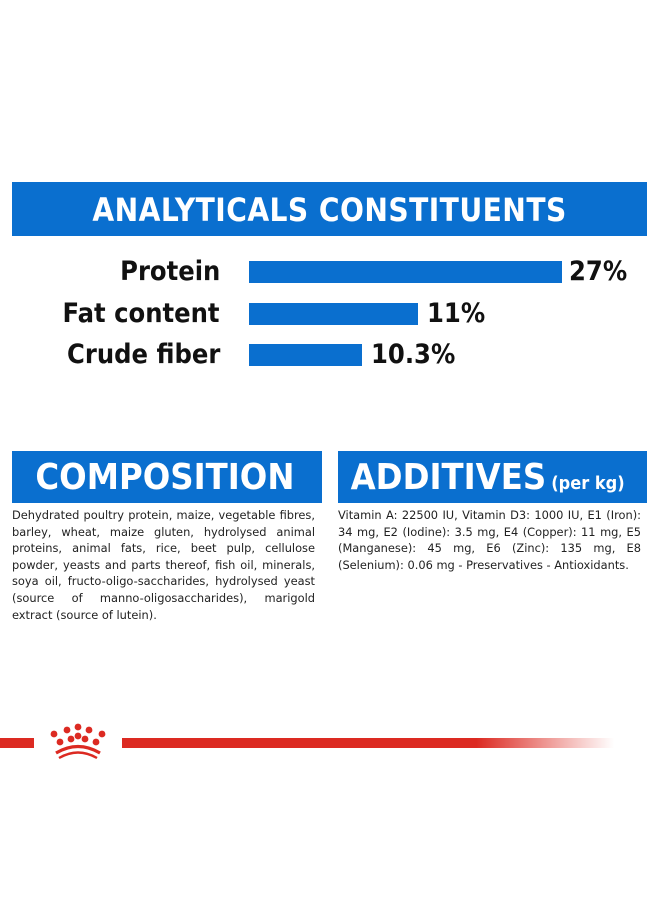  What do you see at coordinates (456, 313) in the screenshot?
I see `nutrient-value: 11%` at bounding box center [456, 313].